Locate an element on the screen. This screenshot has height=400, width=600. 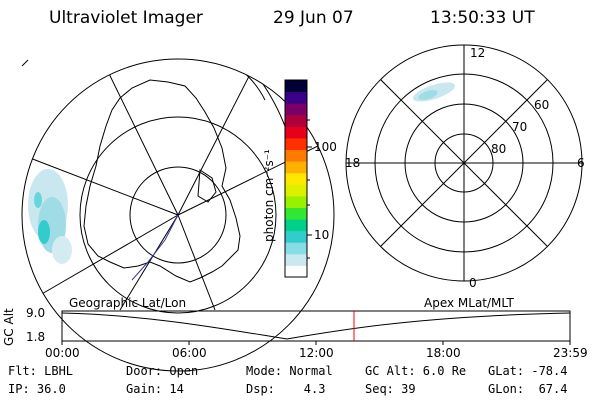
timeline-tick-1200: 12:00 is located at coordinates (316, 353).